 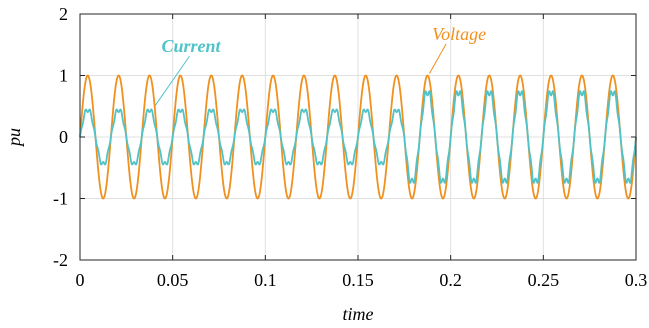 I want to click on annotation-arrow-current, so click(x=172, y=80).